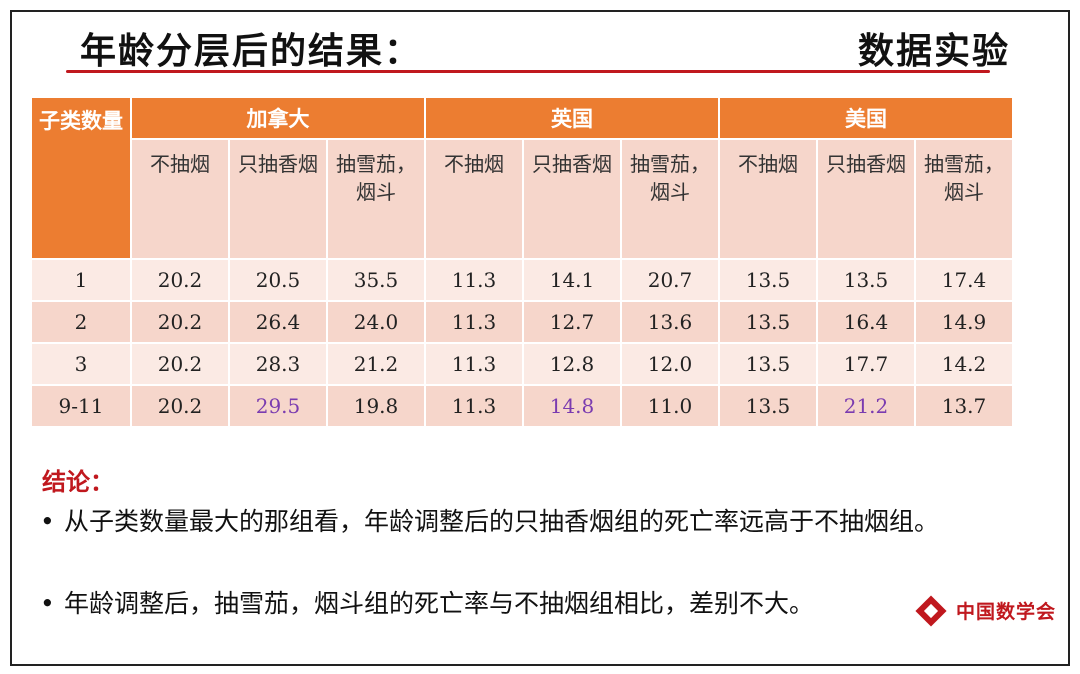  What do you see at coordinates (251, 51) in the screenshot?
I see `slide-title: 年龄分层后的结果：` at bounding box center [251, 51].